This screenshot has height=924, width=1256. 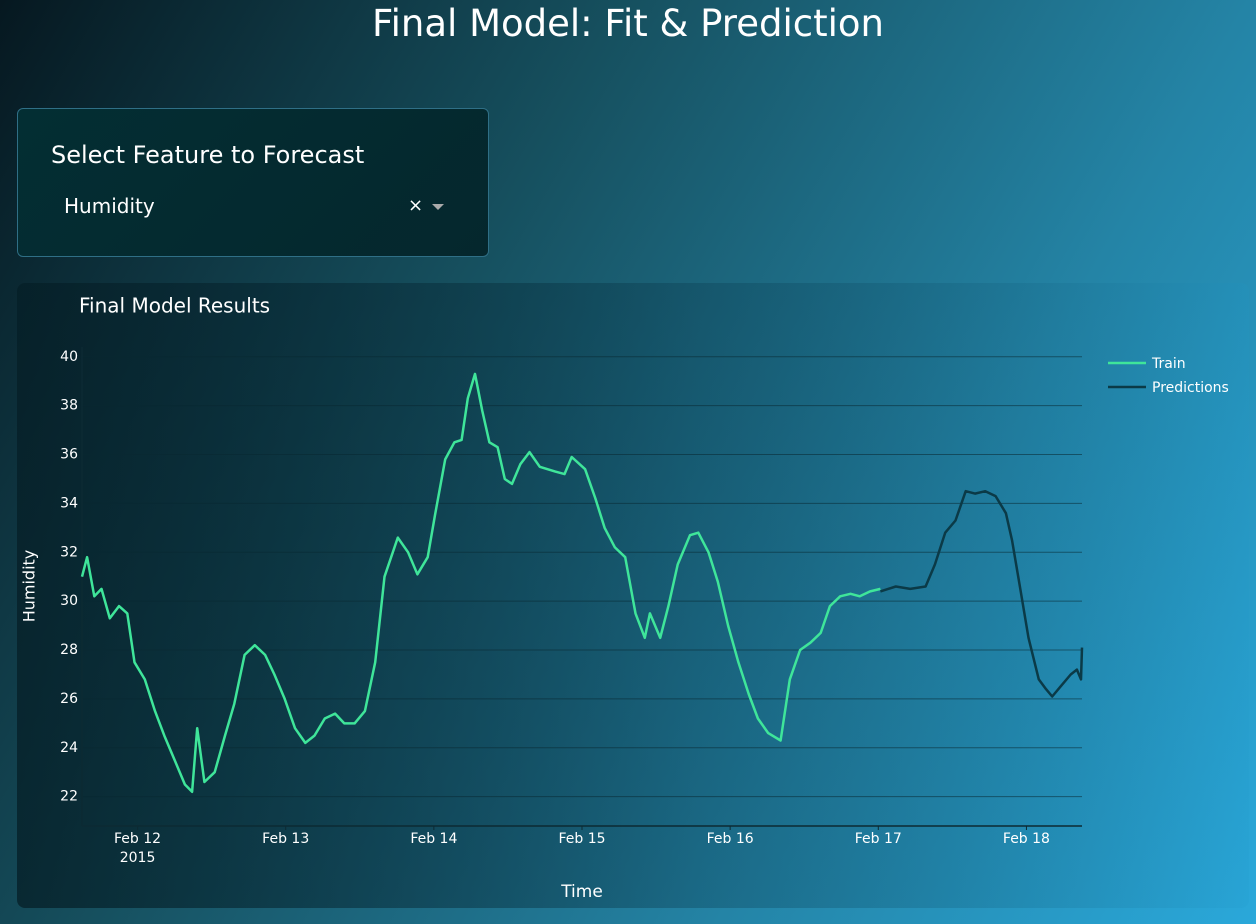 What do you see at coordinates (174, 306) in the screenshot?
I see `chart-title: Final Model Results` at bounding box center [174, 306].